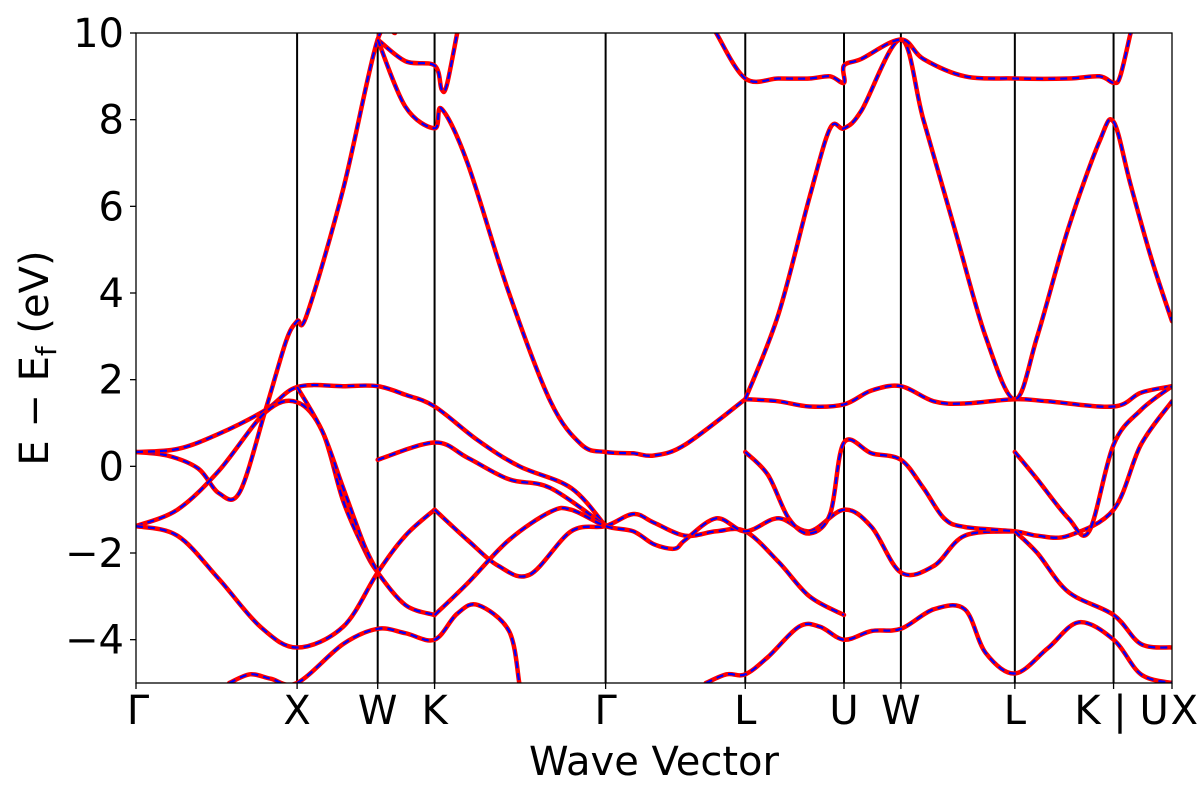  Describe the element at coordinates (35, 298) in the screenshot. I see `y-axis-label-unit: (eV)` at that location.